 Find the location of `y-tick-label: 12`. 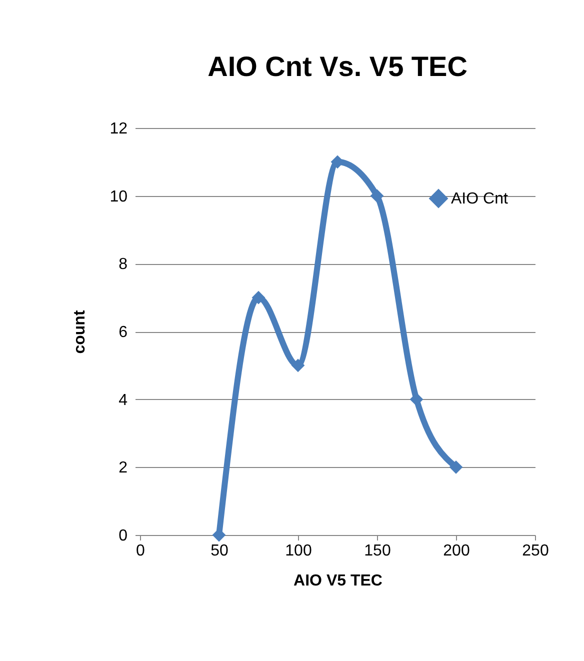

y-tick-label: 12 is located at coordinates (119, 129).